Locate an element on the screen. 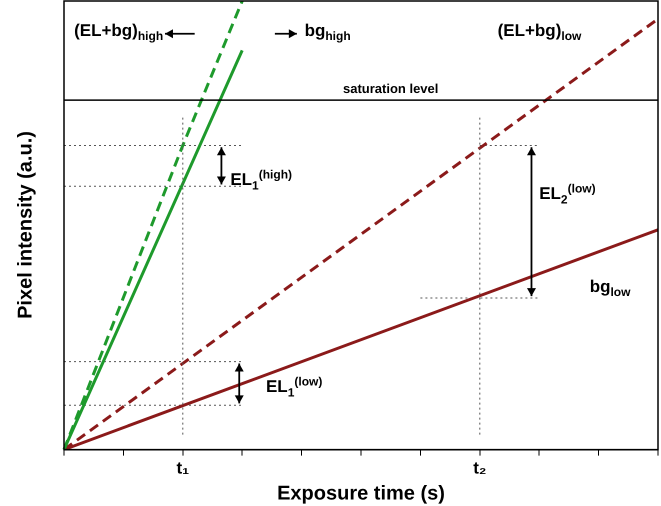 The image size is (661, 506). y-axis-title: Pixel intensity (a.u.) is located at coordinates (26, 225).